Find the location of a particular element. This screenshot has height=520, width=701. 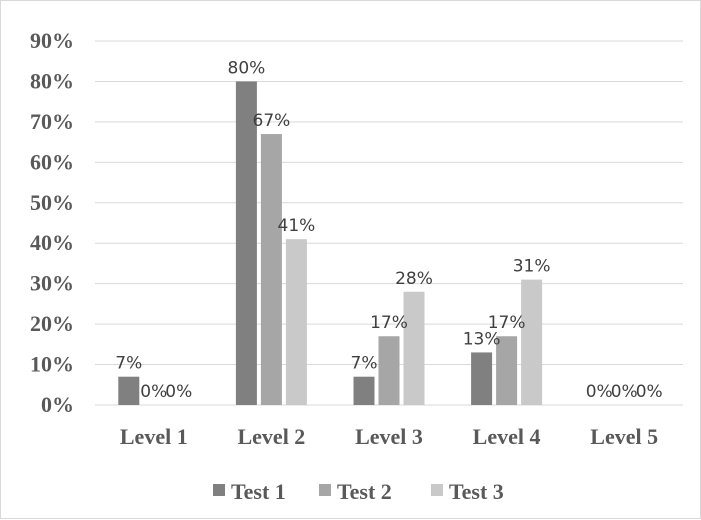

y-tick-label: 0% is located at coordinates (57, 404).